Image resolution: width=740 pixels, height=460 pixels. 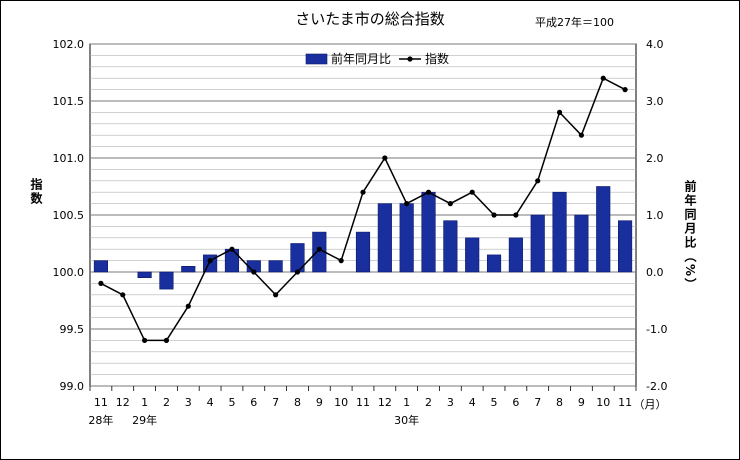 I want to click on left-tick-label: 101.0, so click(x=69, y=158).